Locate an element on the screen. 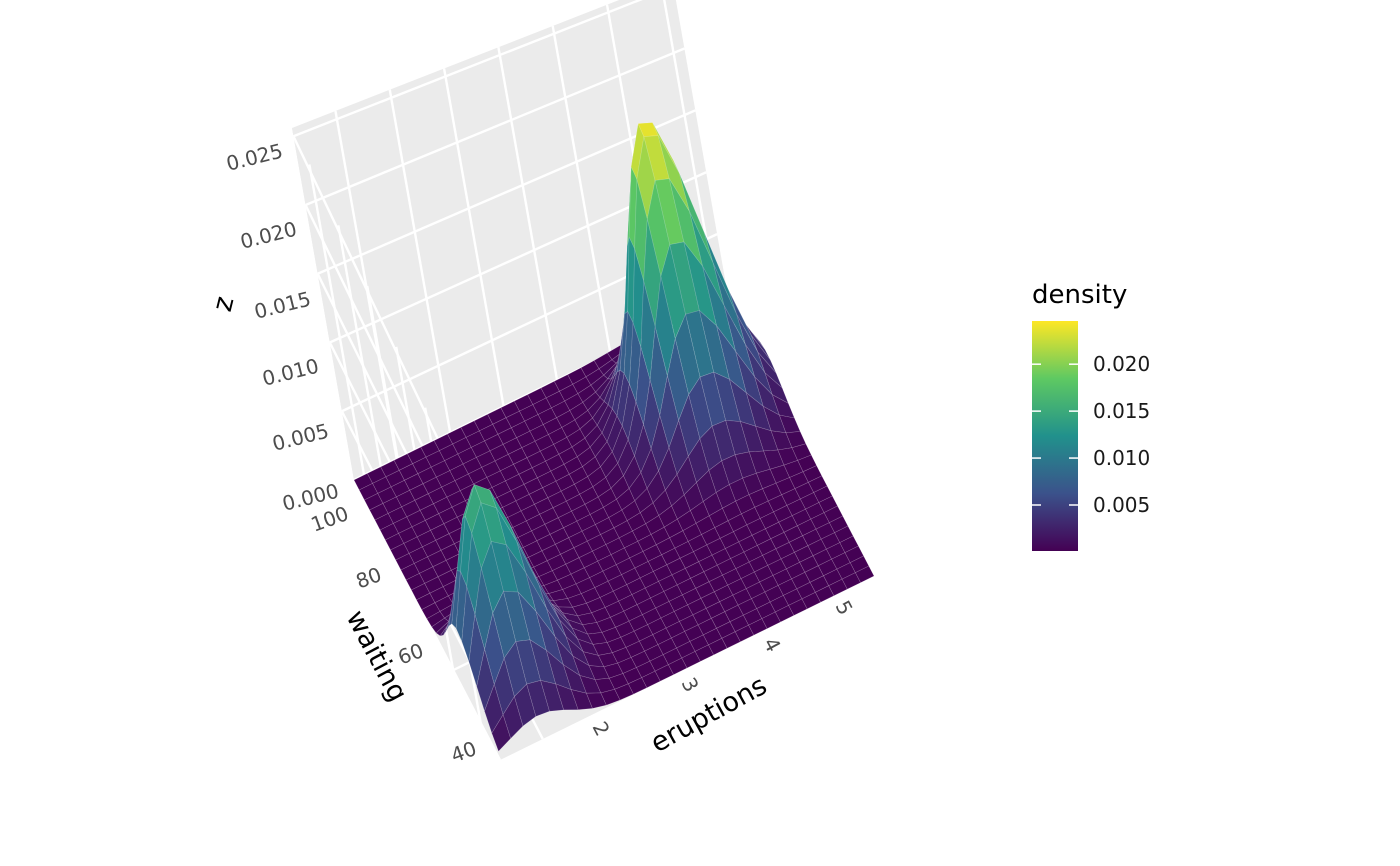 This screenshot has width=1400, height=866. legend-labels: 0.005 0.010 0.015 0.020 is located at coordinates (1121, 434).